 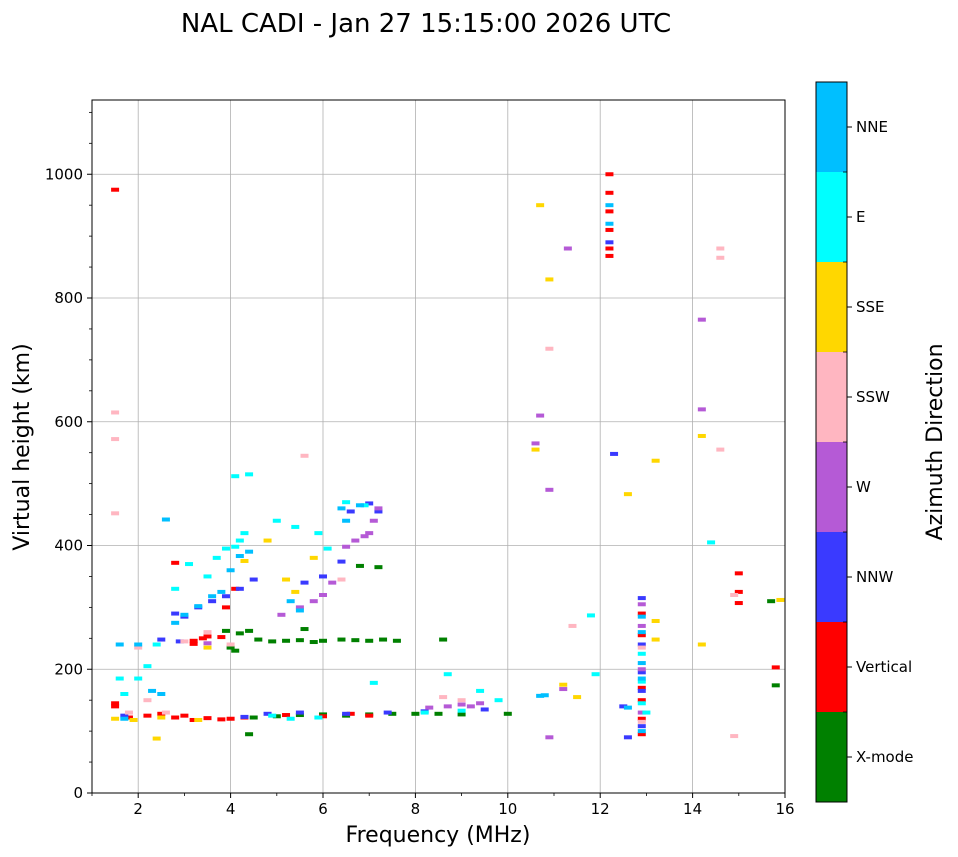 What do you see at coordinates (68, 422) in the screenshot?
I see `y-tick-label: 600` at bounding box center [68, 422].